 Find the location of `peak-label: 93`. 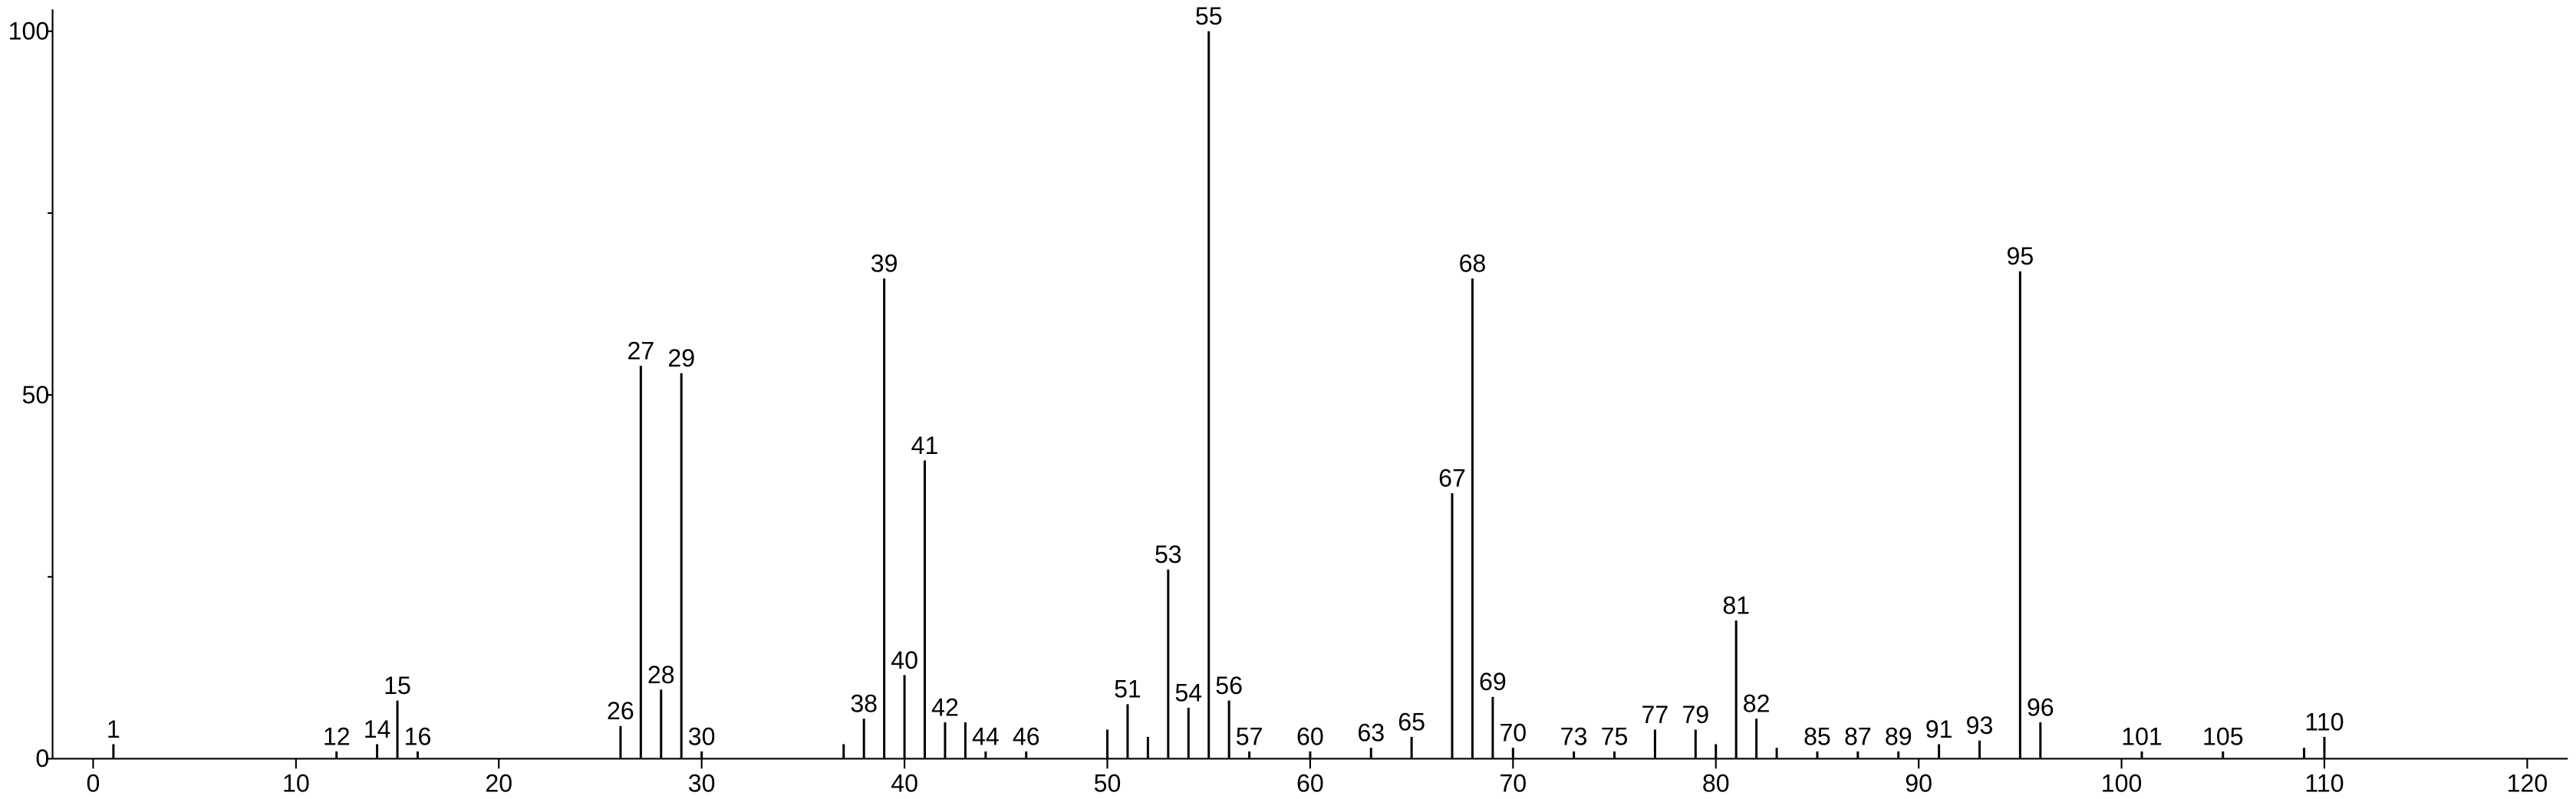

peak-label: 93 is located at coordinates (1980, 725).